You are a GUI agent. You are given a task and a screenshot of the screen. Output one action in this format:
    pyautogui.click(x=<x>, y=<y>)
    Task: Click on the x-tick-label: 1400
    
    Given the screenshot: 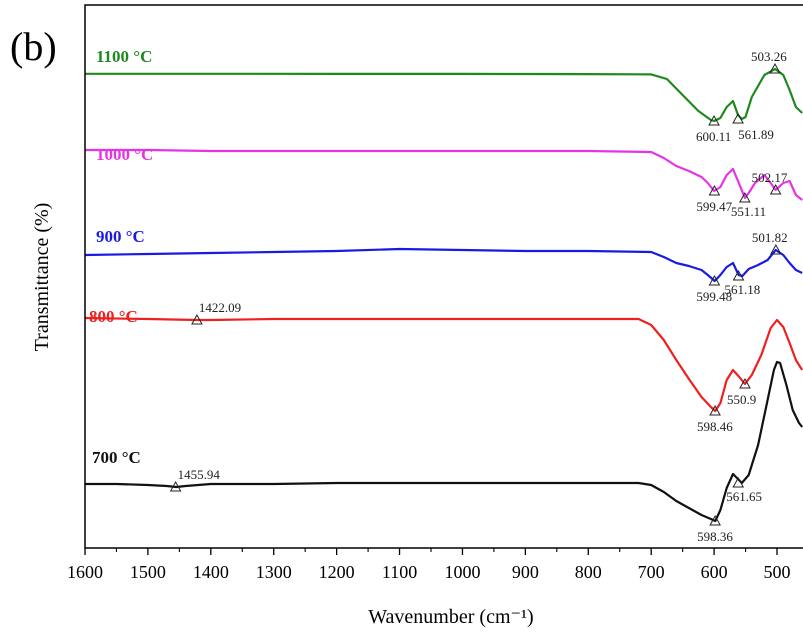 What is the action you would take?
    pyautogui.click(x=211, y=572)
    